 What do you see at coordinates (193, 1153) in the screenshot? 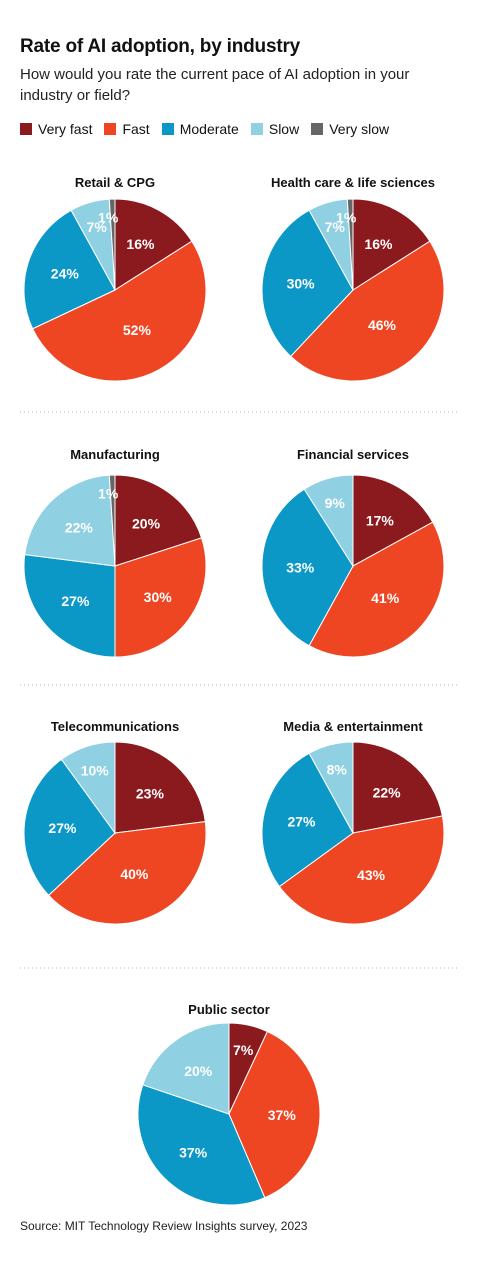
I see `pie-label-public-sector-moderate: 37%` at bounding box center [193, 1153].